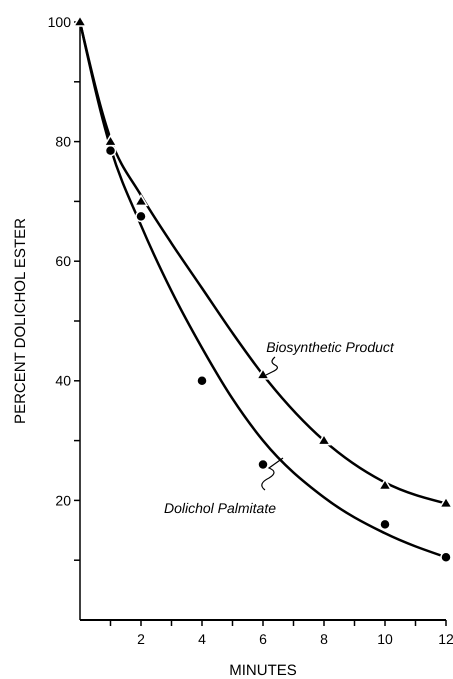  What do you see at coordinates (63, 380) in the screenshot?
I see `y-tick-label: 40` at bounding box center [63, 380].